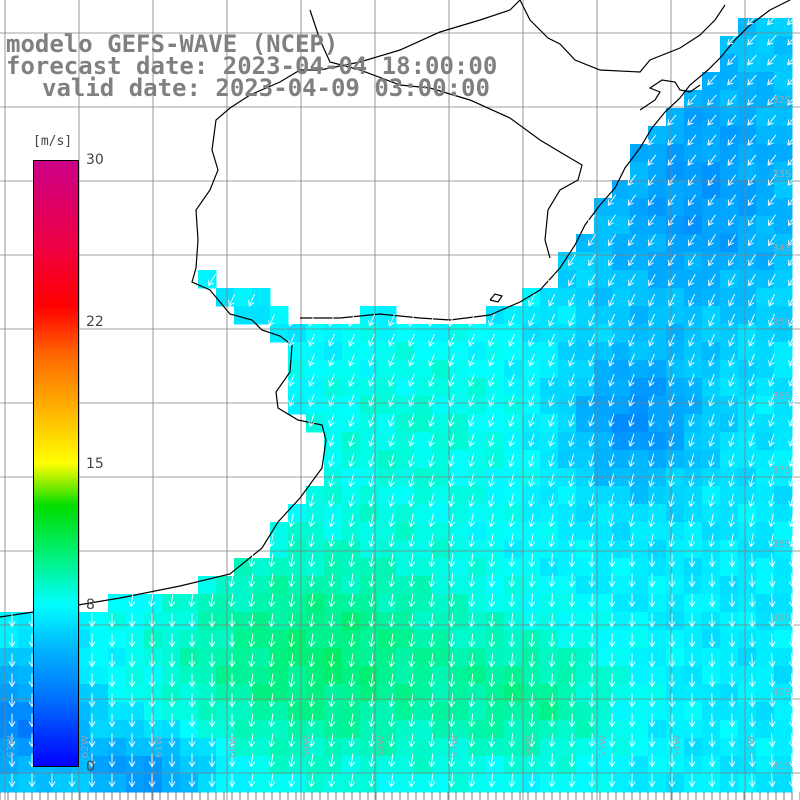 The height and width of the screenshot is (800, 800). I want to click on latitude-label: 33S, so click(781, 174).